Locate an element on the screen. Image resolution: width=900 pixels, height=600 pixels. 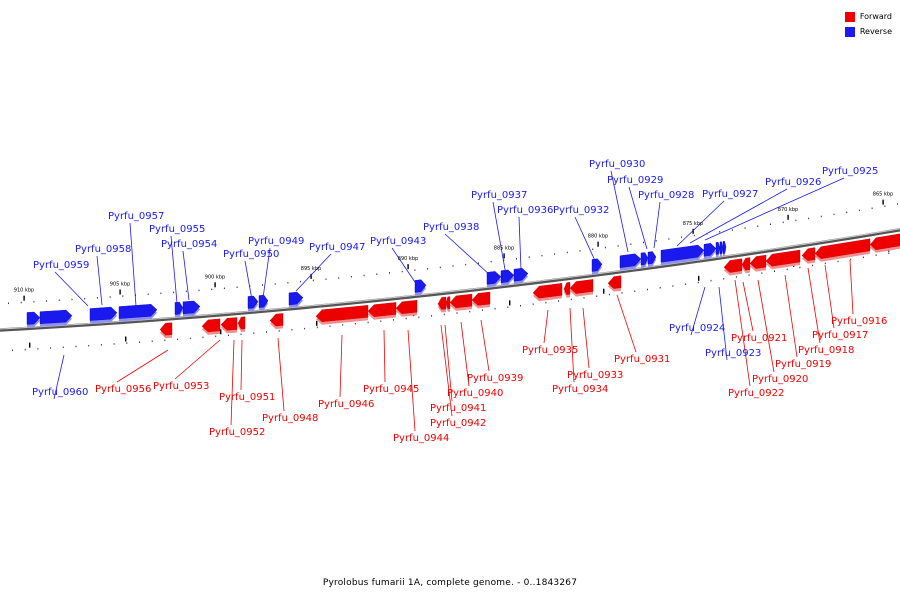
gene-pyrfu_0920-arrow is located at coordinates (758, 261).